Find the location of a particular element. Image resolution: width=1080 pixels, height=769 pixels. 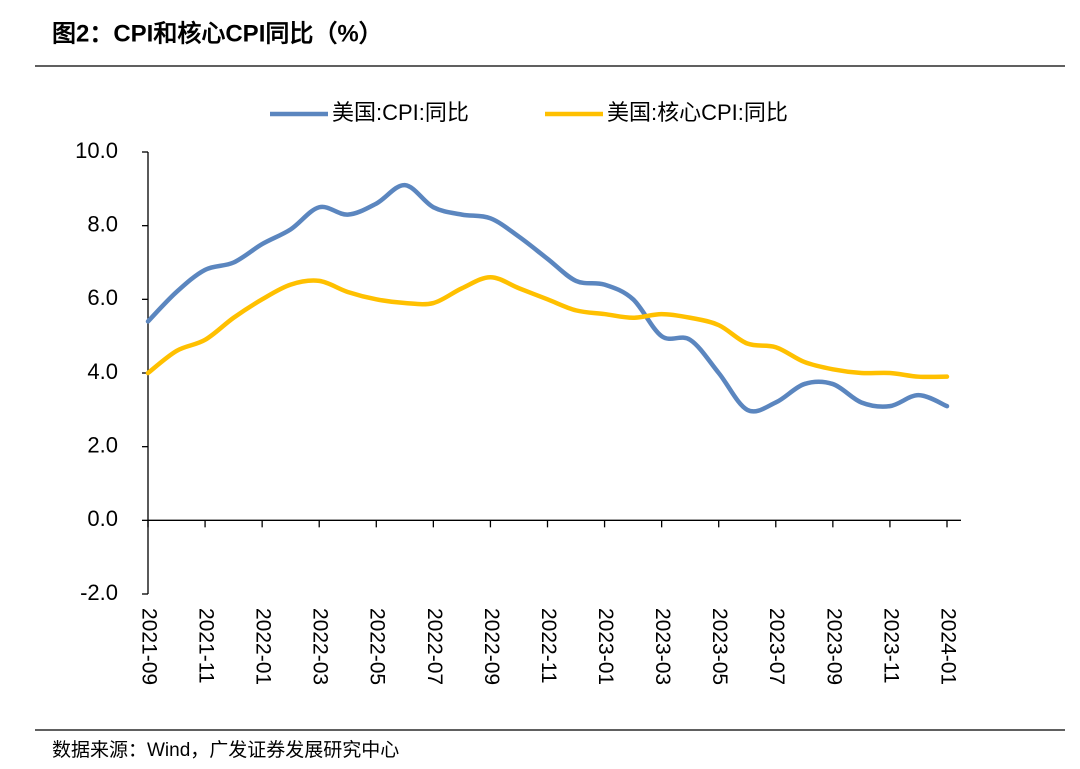

x-tick-label: 2021-09 is located at coordinates (148, 646).